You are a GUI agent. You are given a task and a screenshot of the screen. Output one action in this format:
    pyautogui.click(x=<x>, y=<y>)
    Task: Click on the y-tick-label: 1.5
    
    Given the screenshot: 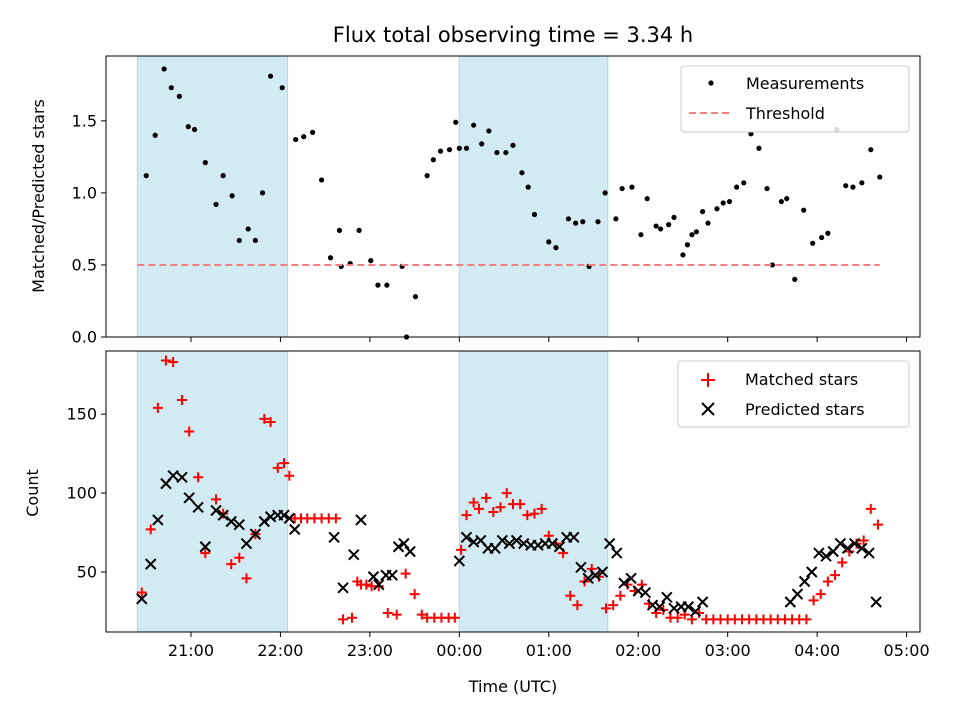 What is the action you would take?
    pyautogui.click(x=84, y=120)
    